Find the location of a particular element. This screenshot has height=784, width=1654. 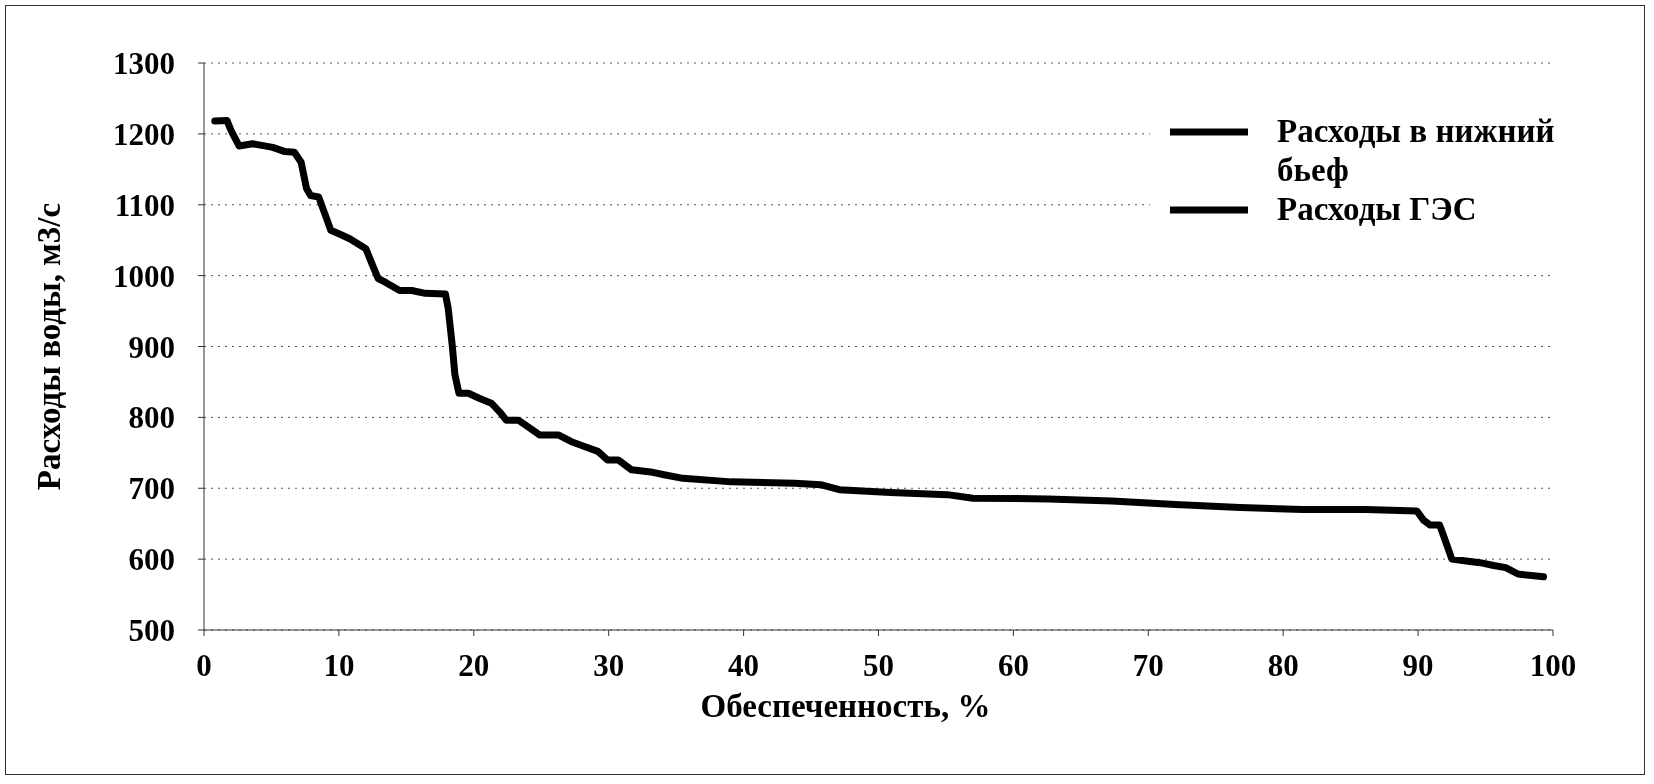

x-tick-label: 60 is located at coordinates (1013, 666).